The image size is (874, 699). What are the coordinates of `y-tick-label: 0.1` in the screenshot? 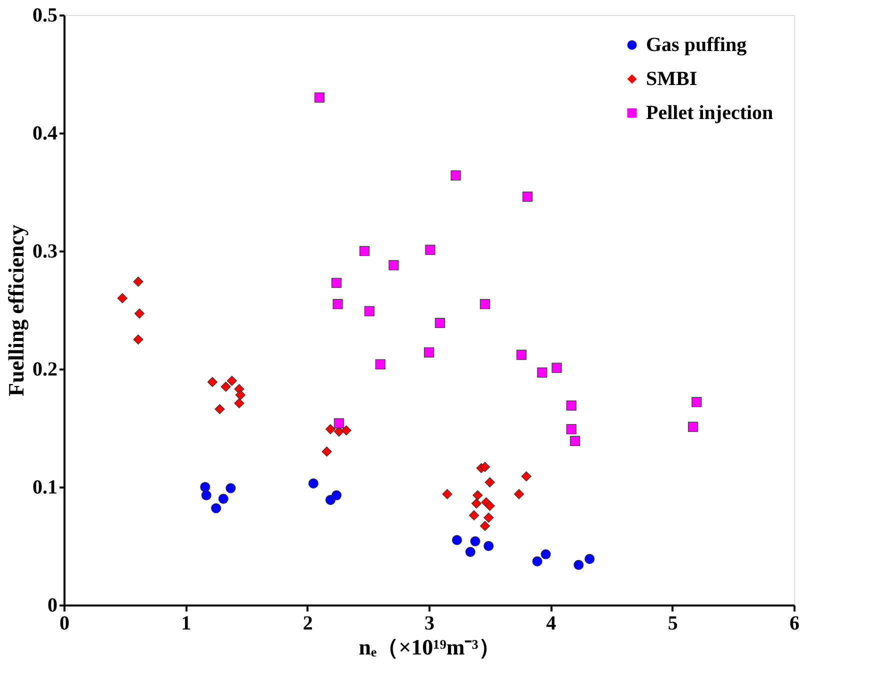 It's located at (45, 487).